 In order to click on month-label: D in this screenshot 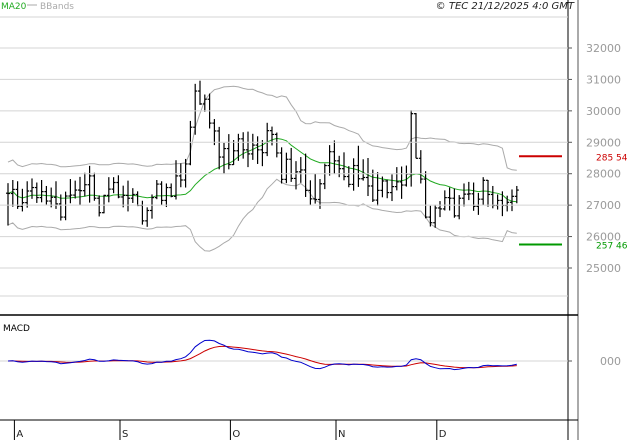, I will do `click(443, 434)`.